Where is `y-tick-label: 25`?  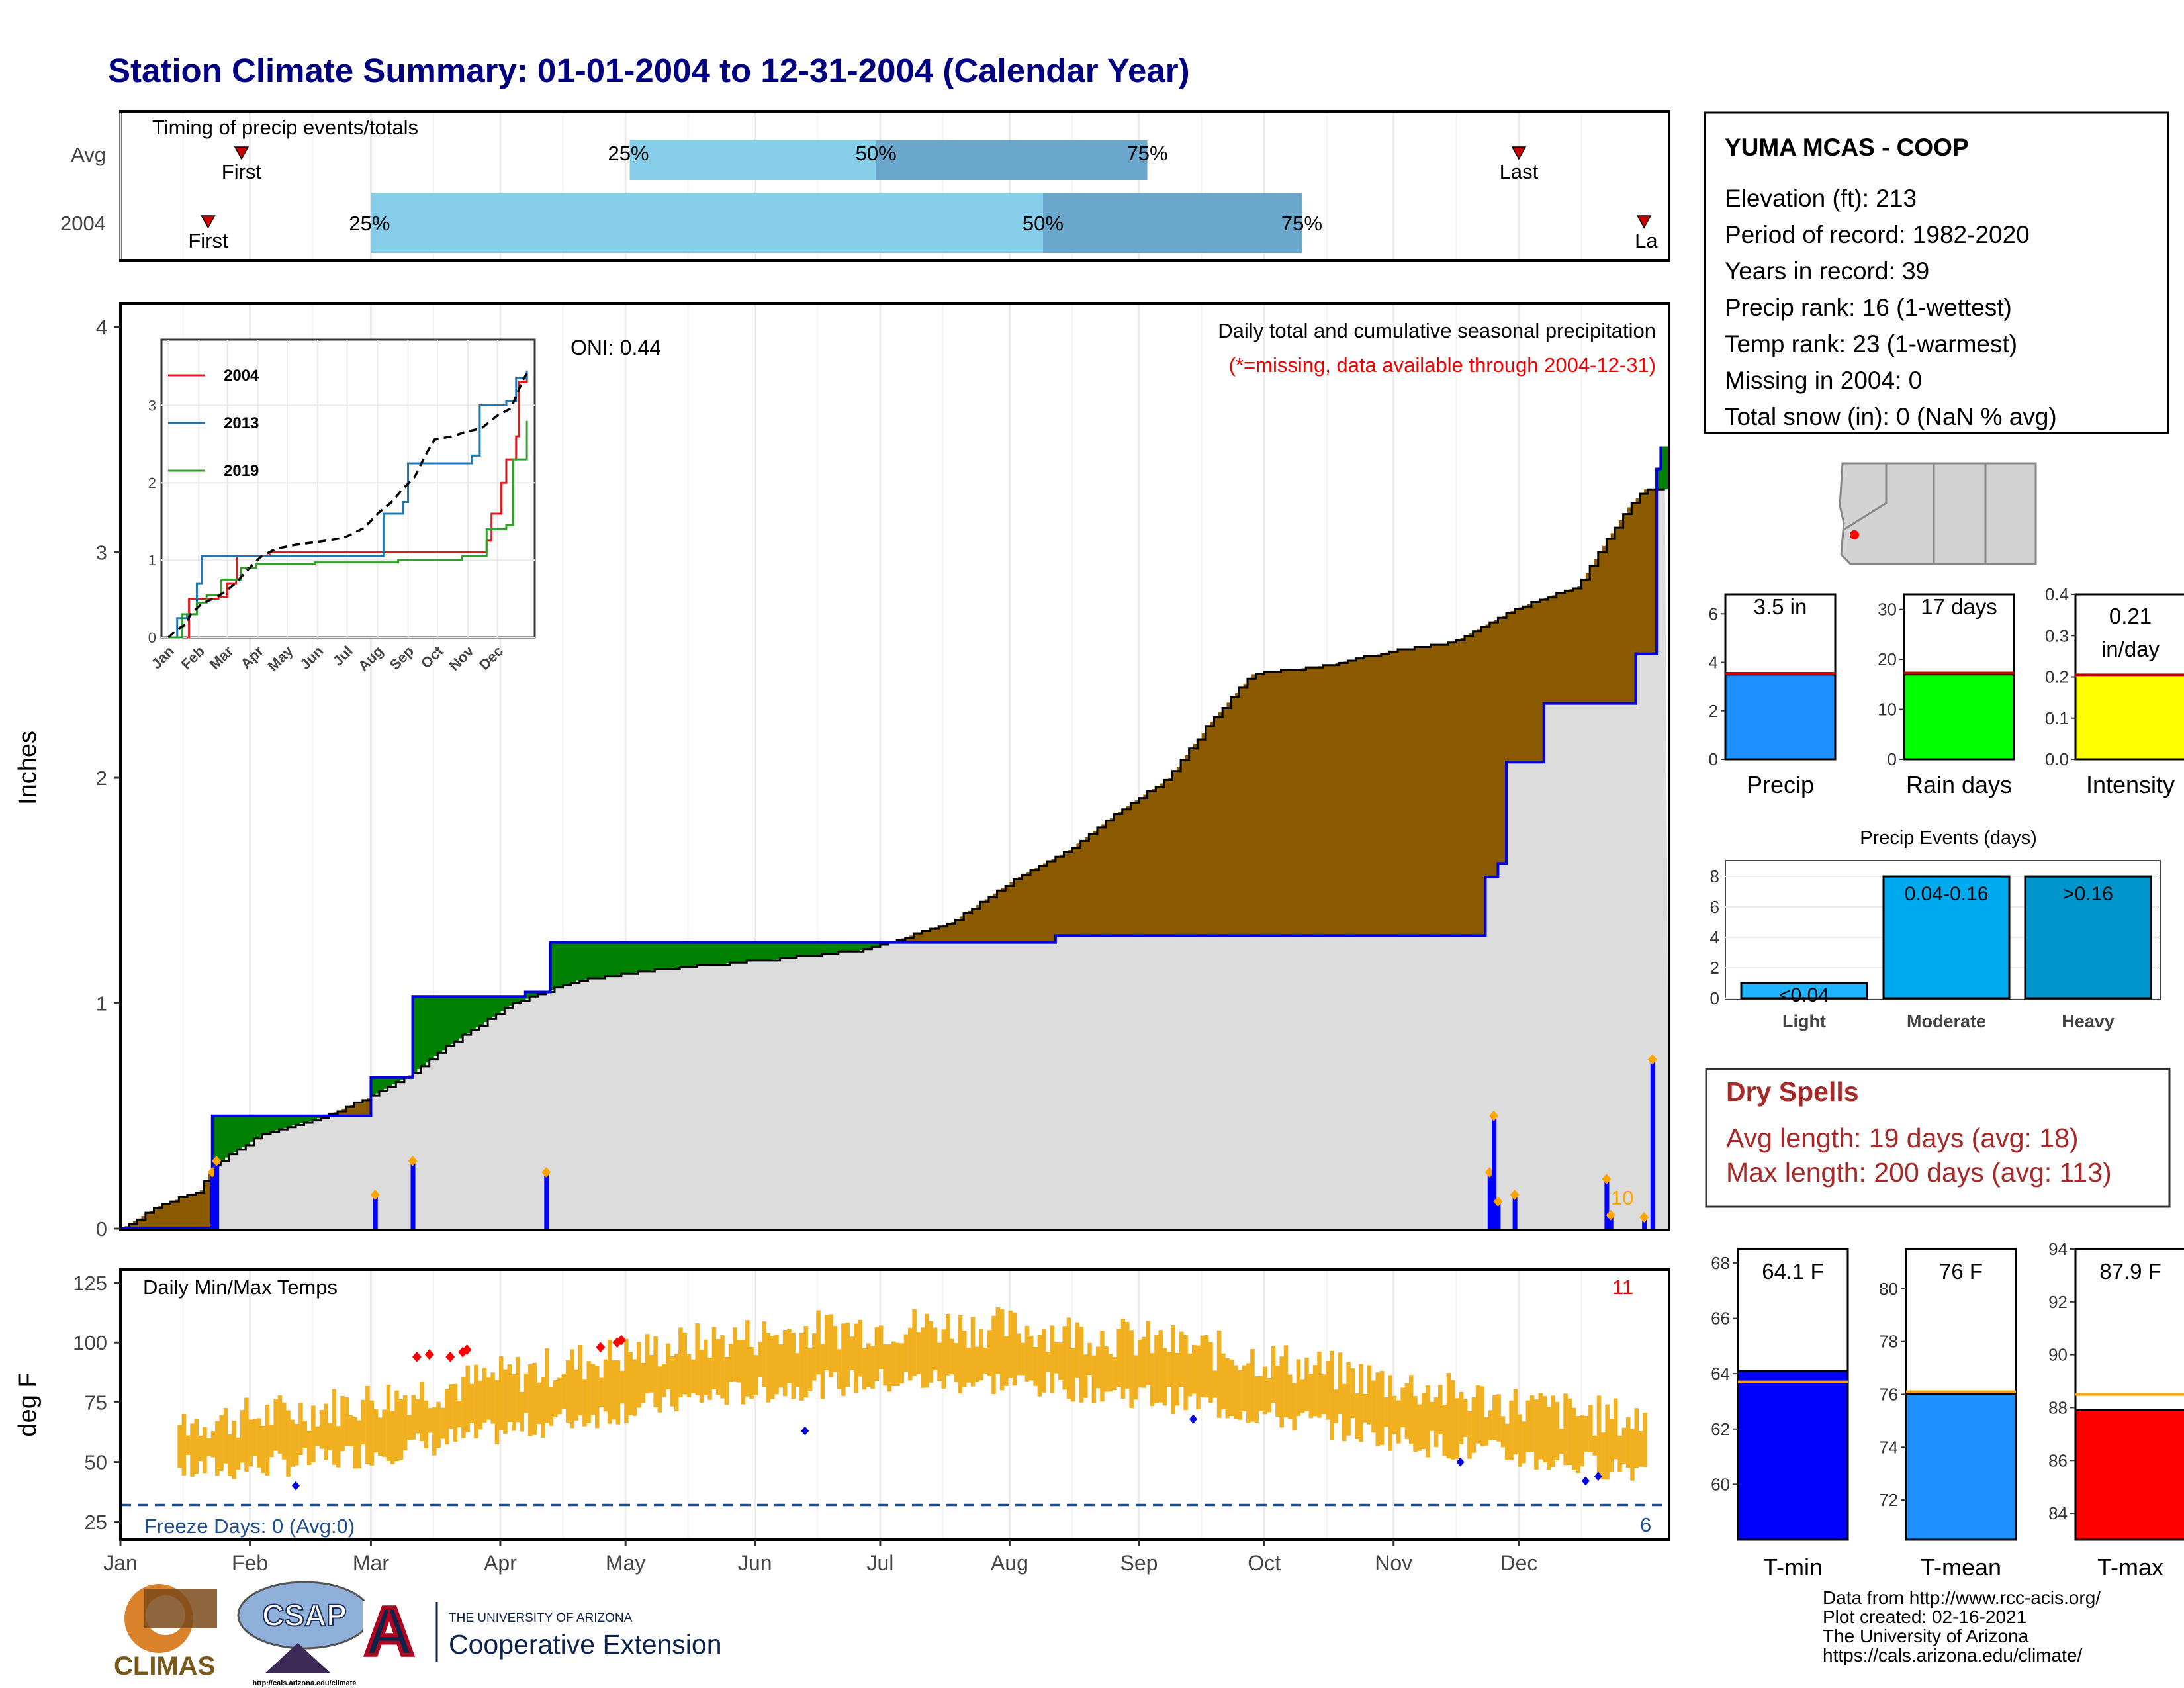
y-tick-label: 25 is located at coordinates (96, 1522).